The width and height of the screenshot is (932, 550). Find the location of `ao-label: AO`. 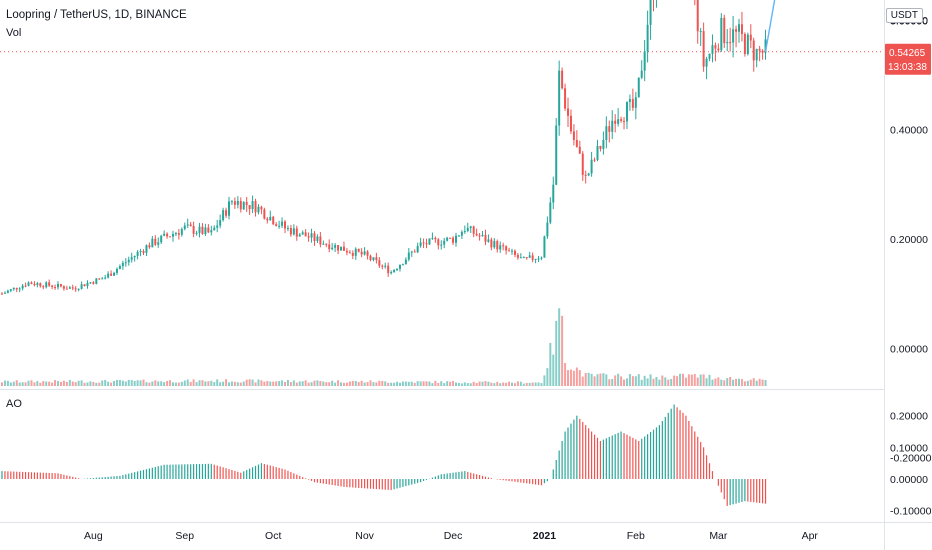

ao-label: AO is located at coordinates (14, 404).